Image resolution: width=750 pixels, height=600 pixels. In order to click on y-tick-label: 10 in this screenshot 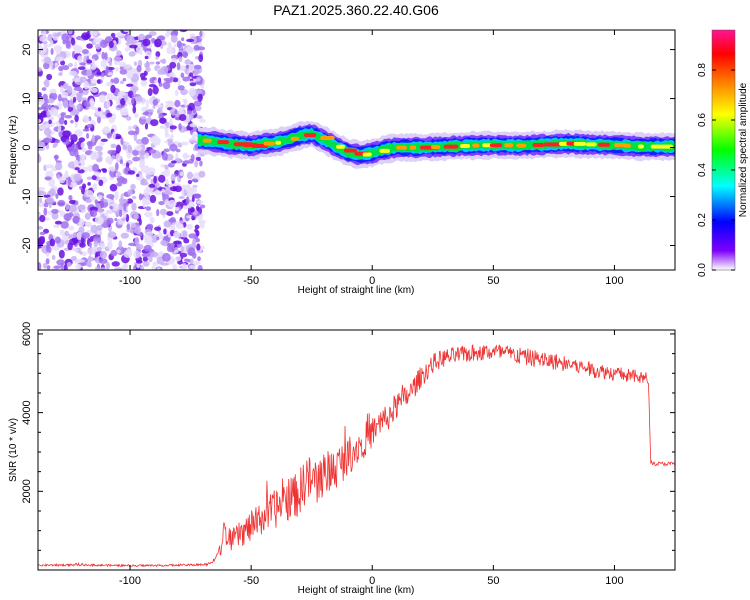, I will do `click(27, 98)`.